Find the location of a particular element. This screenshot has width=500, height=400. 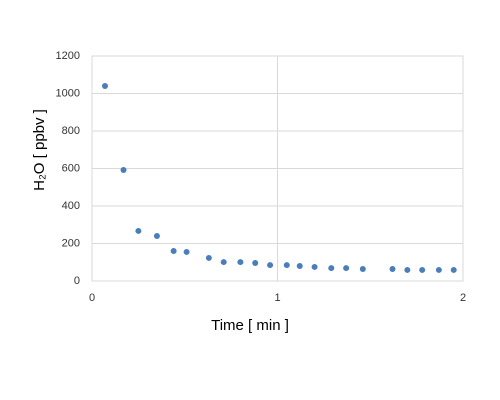

x-tick-label: 1 is located at coordinates (277, 298).